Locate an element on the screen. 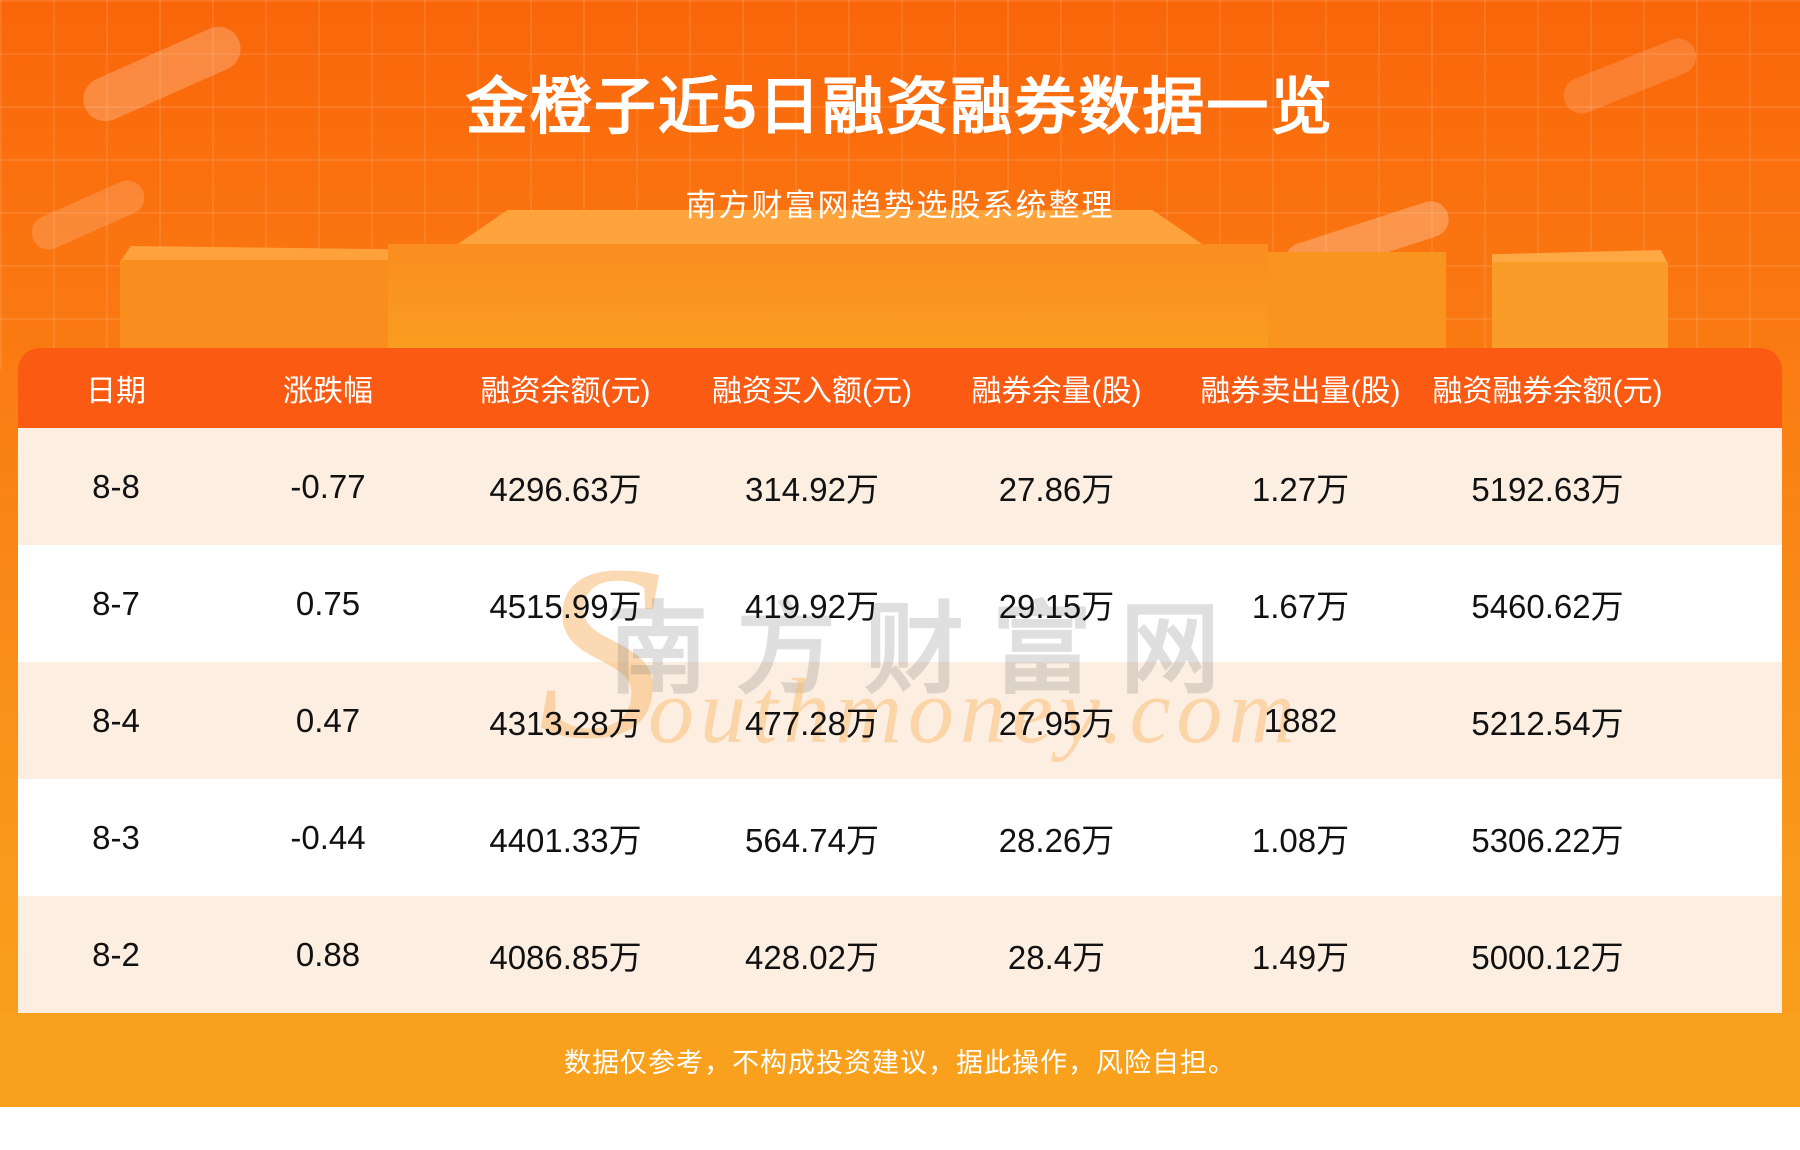 Image resolution: width=1800 pixels, height=1150 pixels. table-cell: 1.67万 is located at coordinates (1300, 606).